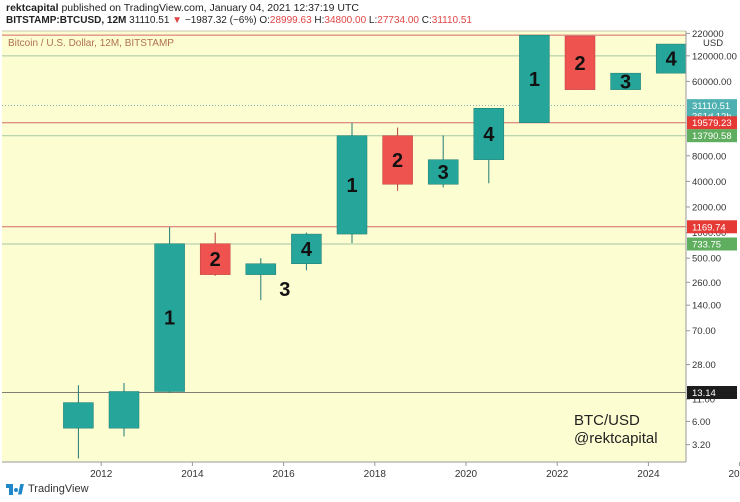 The width and height of the screenshot is (740, 502). I want to click on cycle-label-2023: 3, so click(625, 82).